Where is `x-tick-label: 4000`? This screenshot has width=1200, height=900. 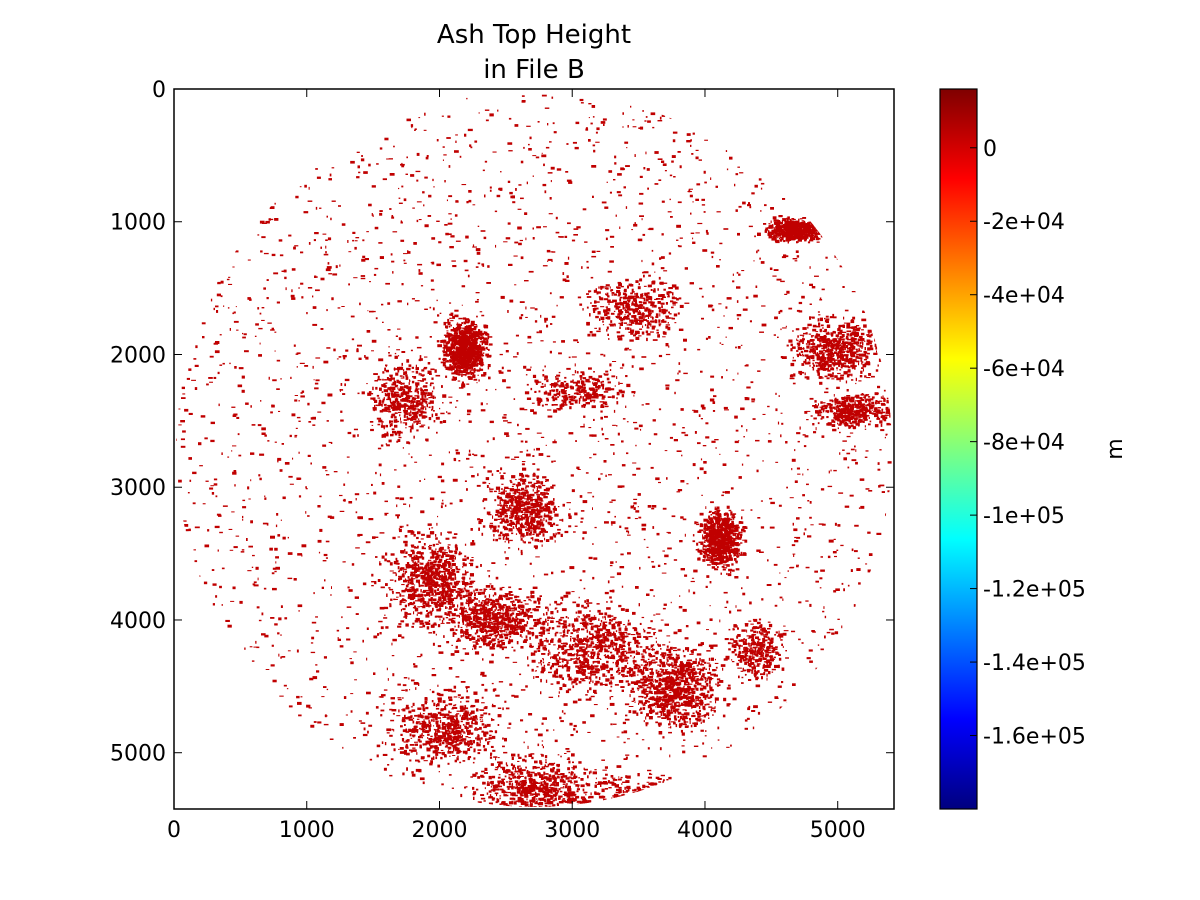
x-tick-label: 4000 is located at coordinates (705, 830).